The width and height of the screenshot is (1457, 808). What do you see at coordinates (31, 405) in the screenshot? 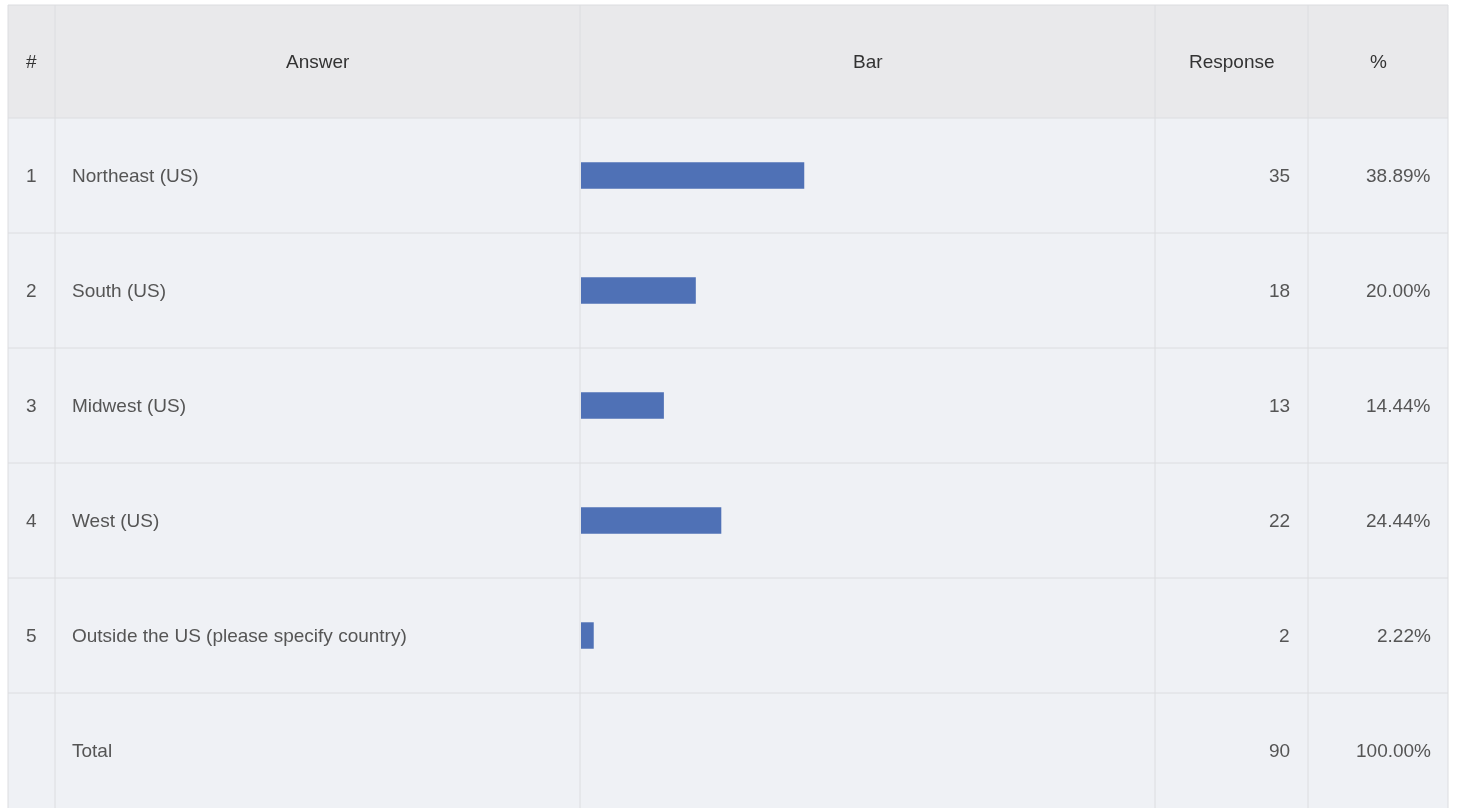
I see `text: 3` at bounding box center [31, 405].